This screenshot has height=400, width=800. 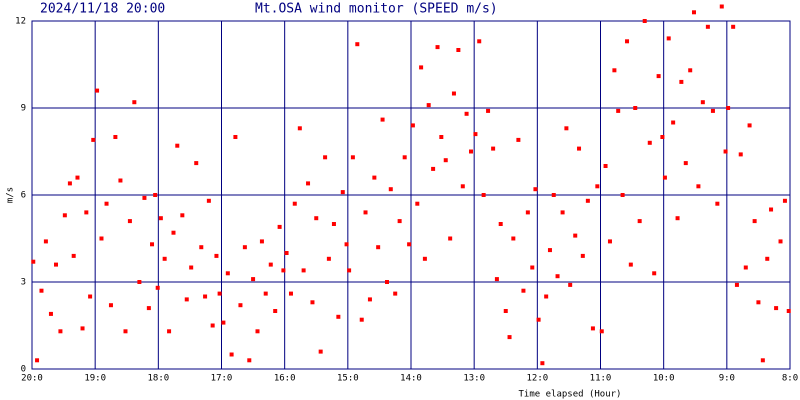 What do you see at coordinates (102, 9) in the screenshot?
I see `chart-date: 2024/11/18 20:00` at bounding box center [102, 9].